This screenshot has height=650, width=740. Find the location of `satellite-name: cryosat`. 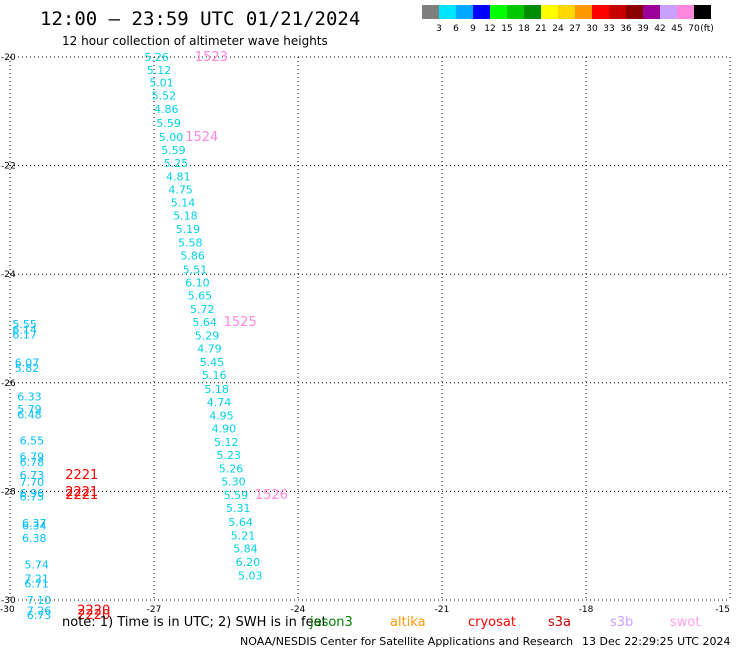

satellite-name: cryosat is located at coordinates (492, 622).